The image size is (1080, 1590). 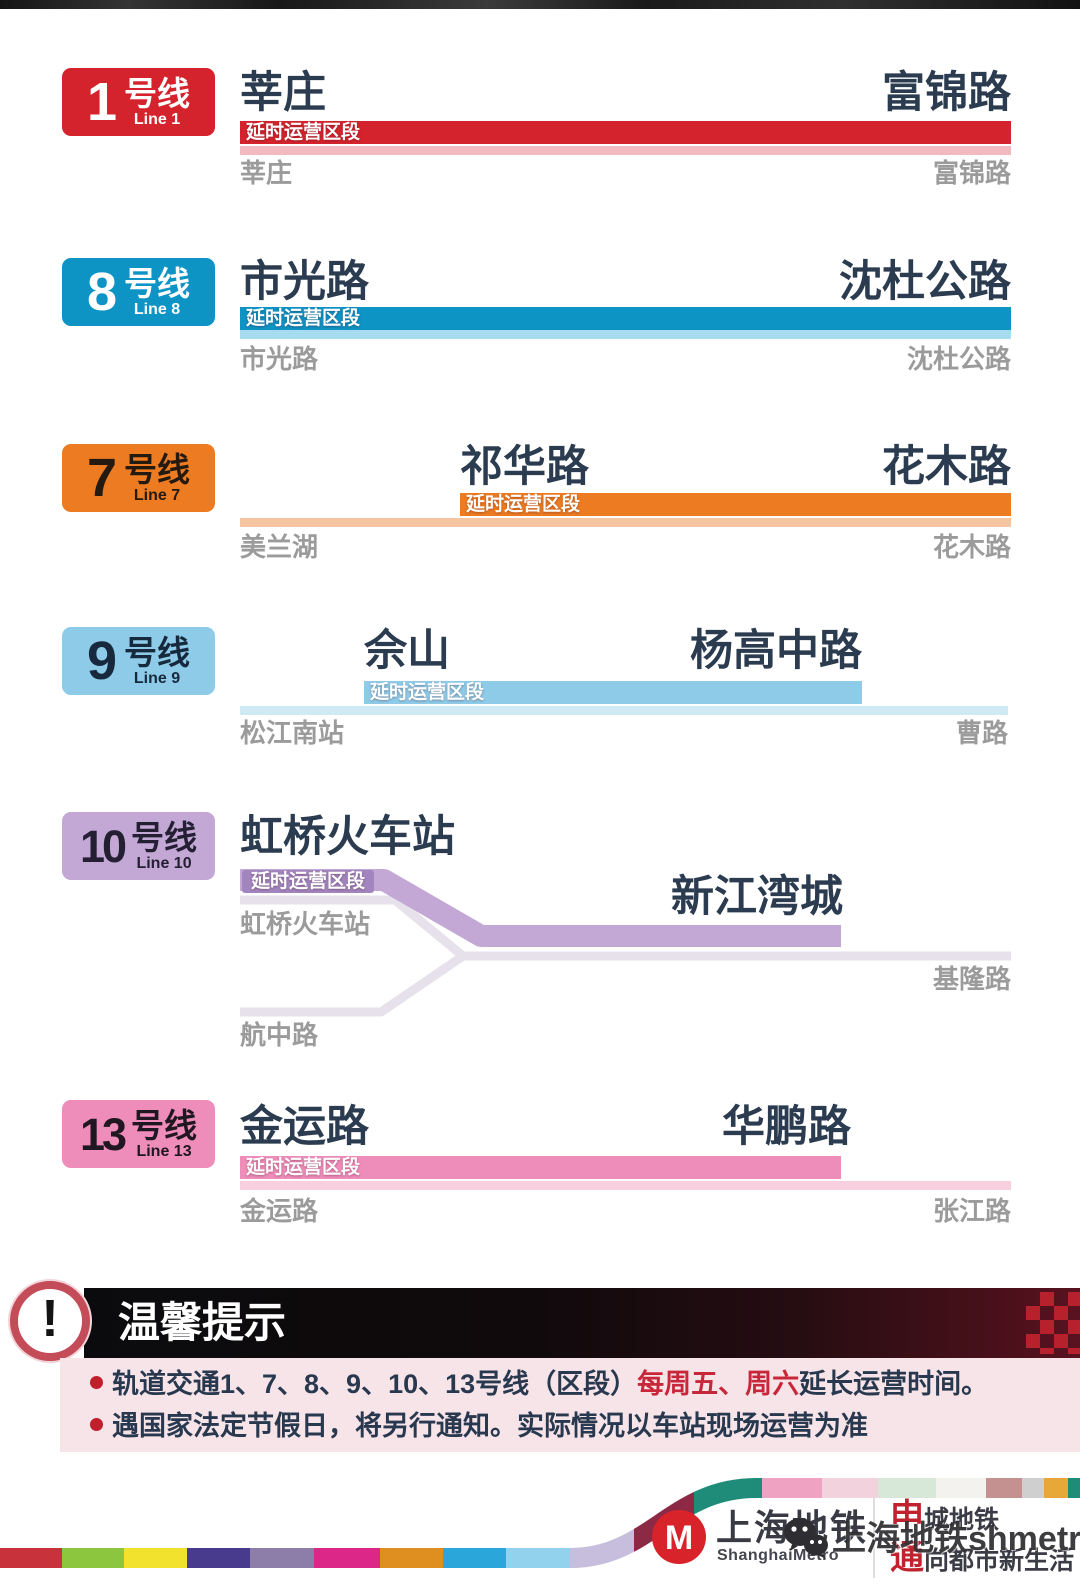 What do you see at coordinates (999, 1561) in the screenshot?
I see `slogan-rest: 向都市新生活` at bounding box center [999, 1561].